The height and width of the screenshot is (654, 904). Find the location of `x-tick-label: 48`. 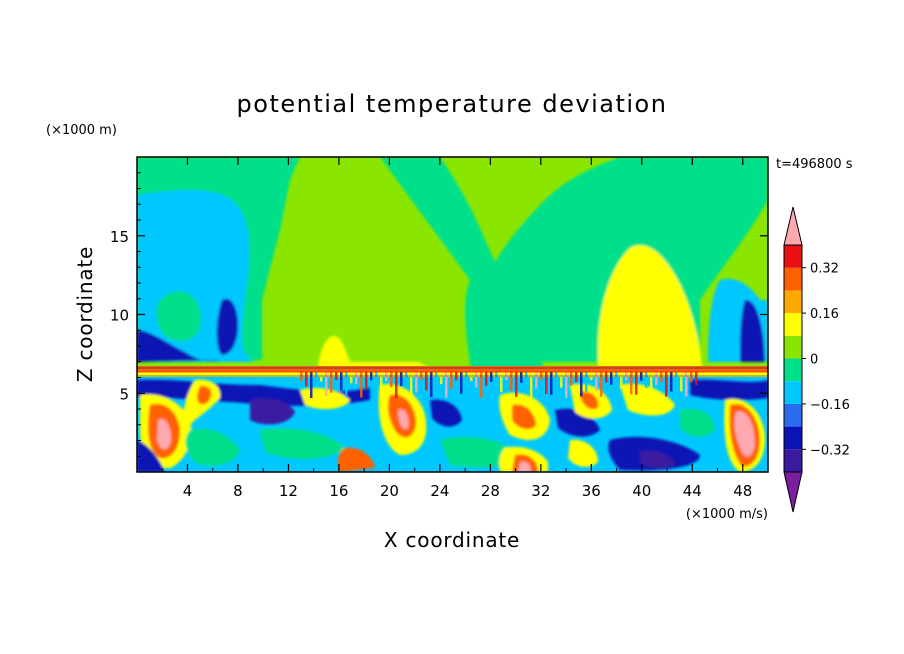

x-tick-label: 48 is located at coordinates (742, 491).